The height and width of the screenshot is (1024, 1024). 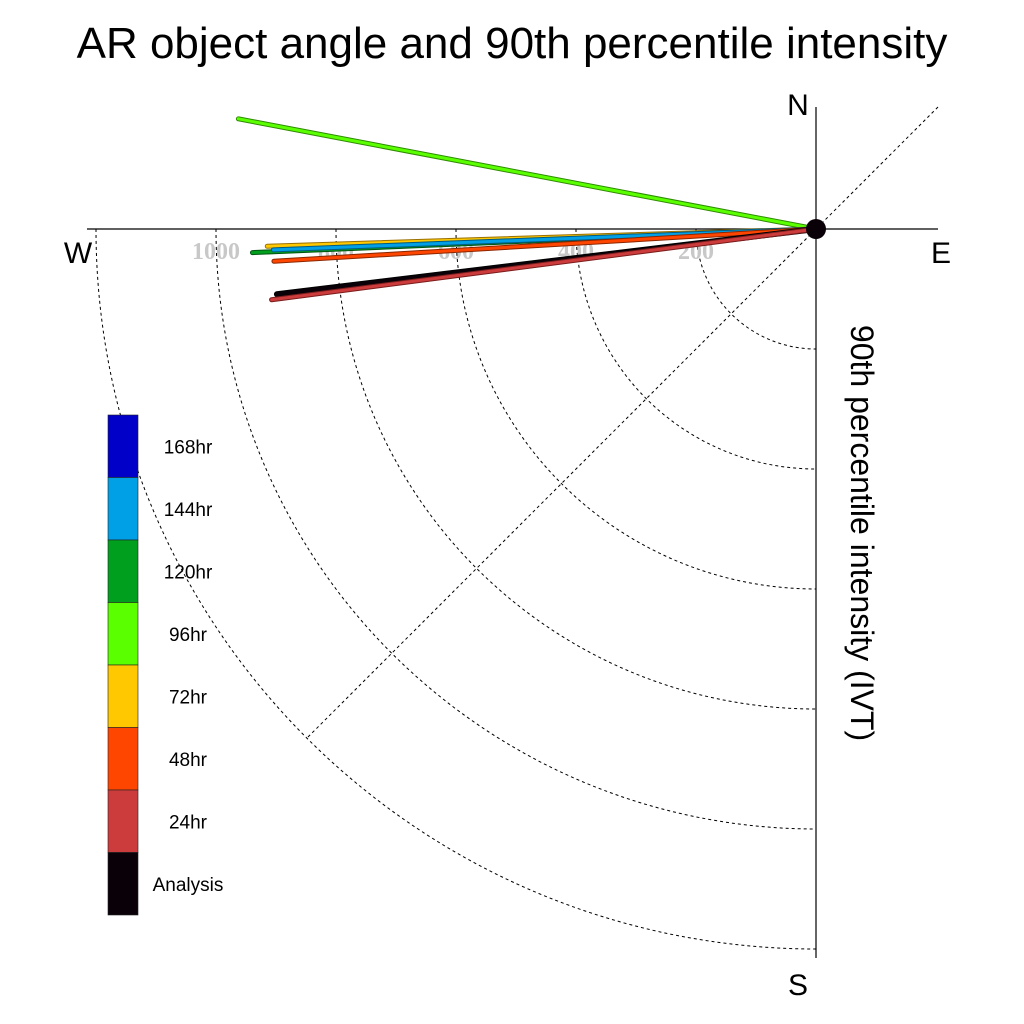 I want to click on legend-label: 120hr, so click(x=188, y=572).